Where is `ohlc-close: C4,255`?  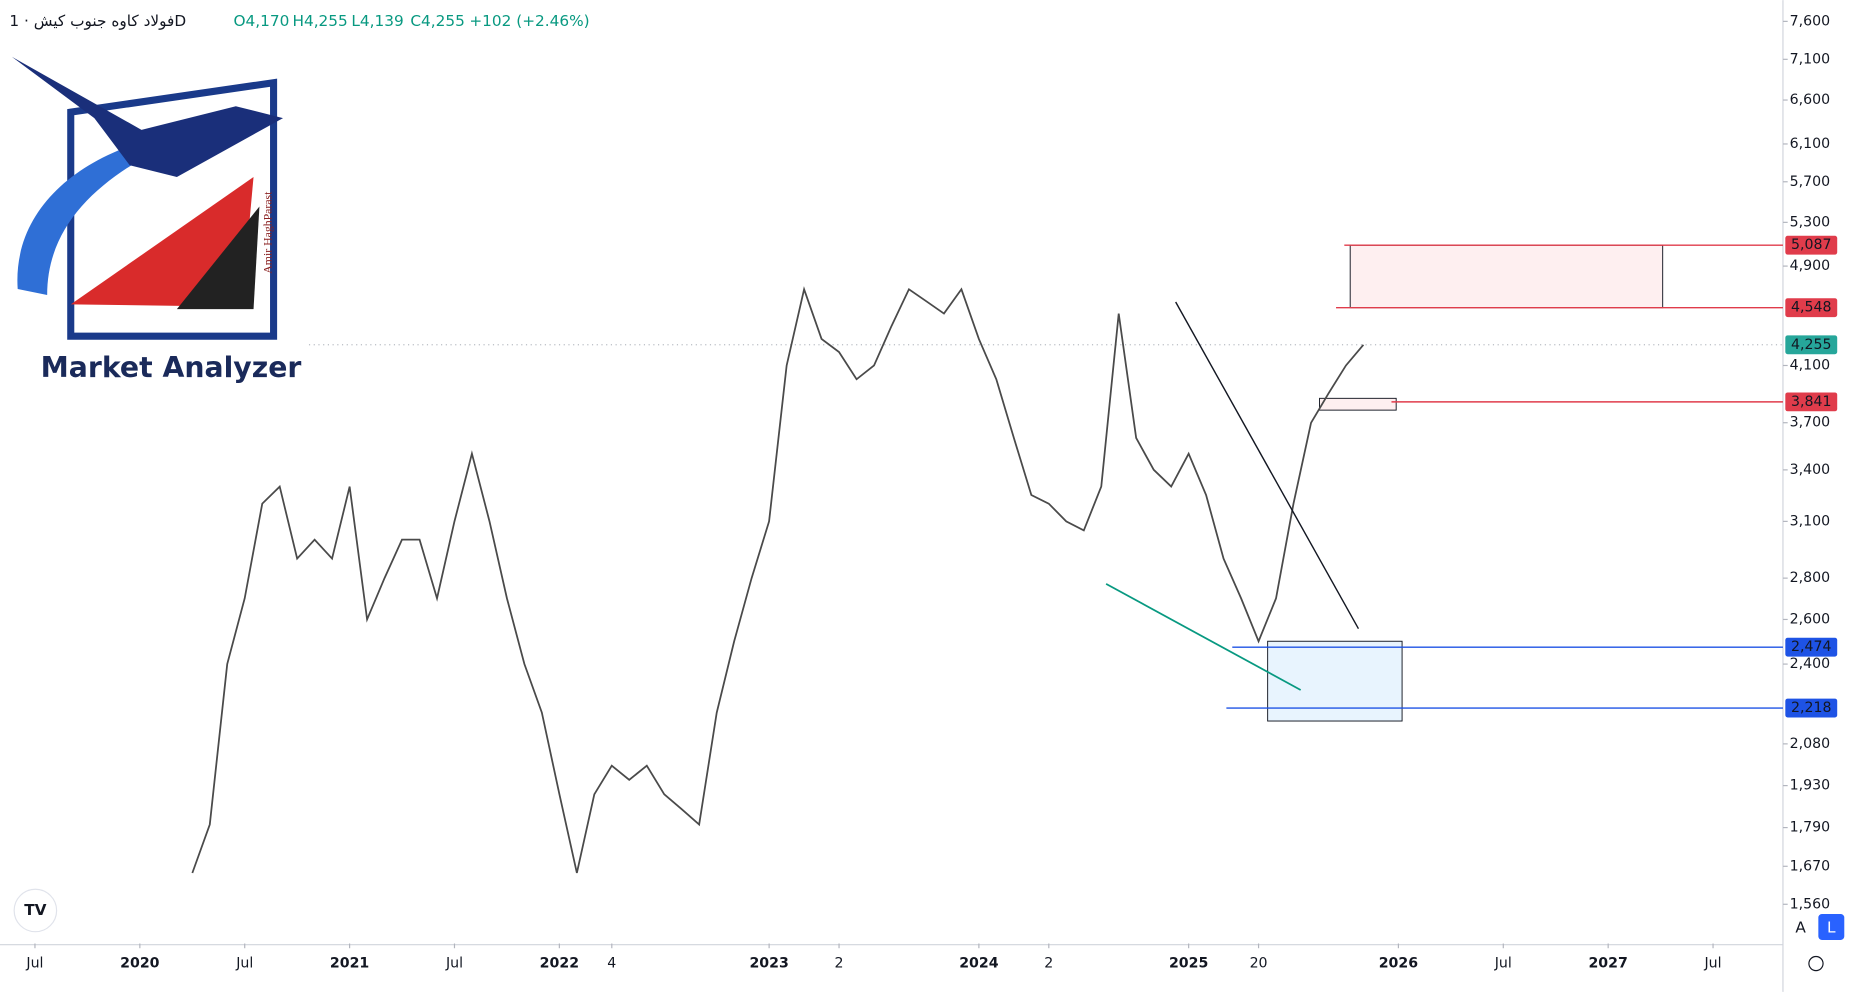 ohlc-close: C4,255 is located at coordinates (437, 21).